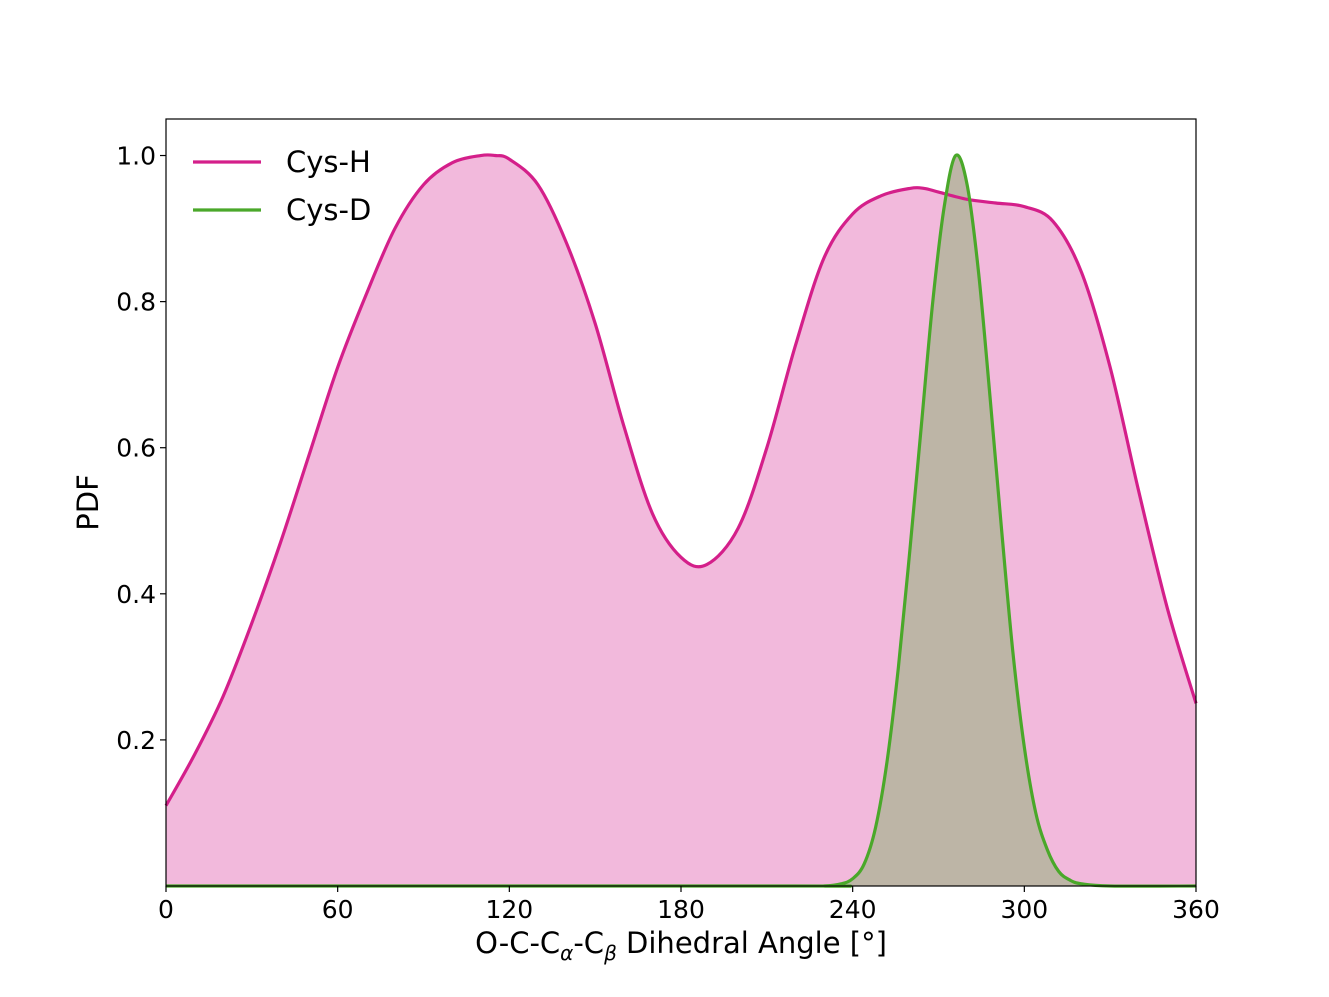 The image size is (1329, 997). Describe the element at coordinates (853, 909) in the screenshot. I see `x-tick-label: 240` at that location.